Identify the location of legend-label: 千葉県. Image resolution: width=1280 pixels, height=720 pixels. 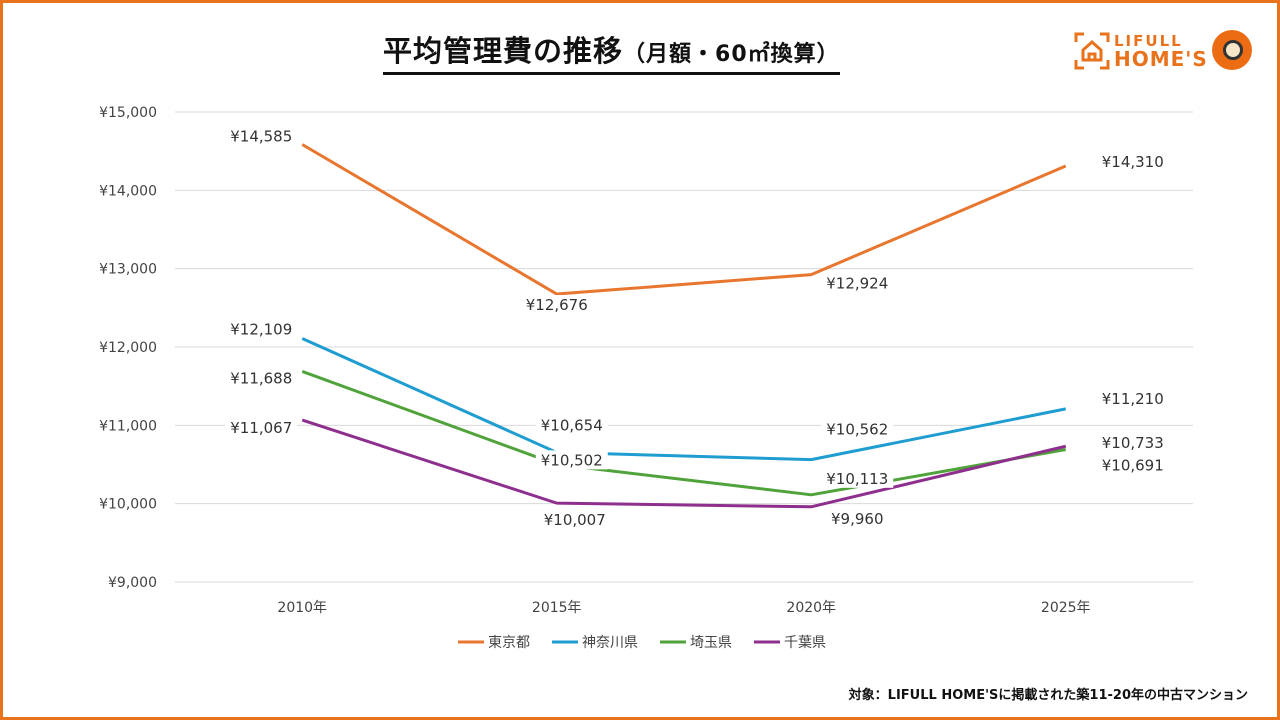
(805, 643).